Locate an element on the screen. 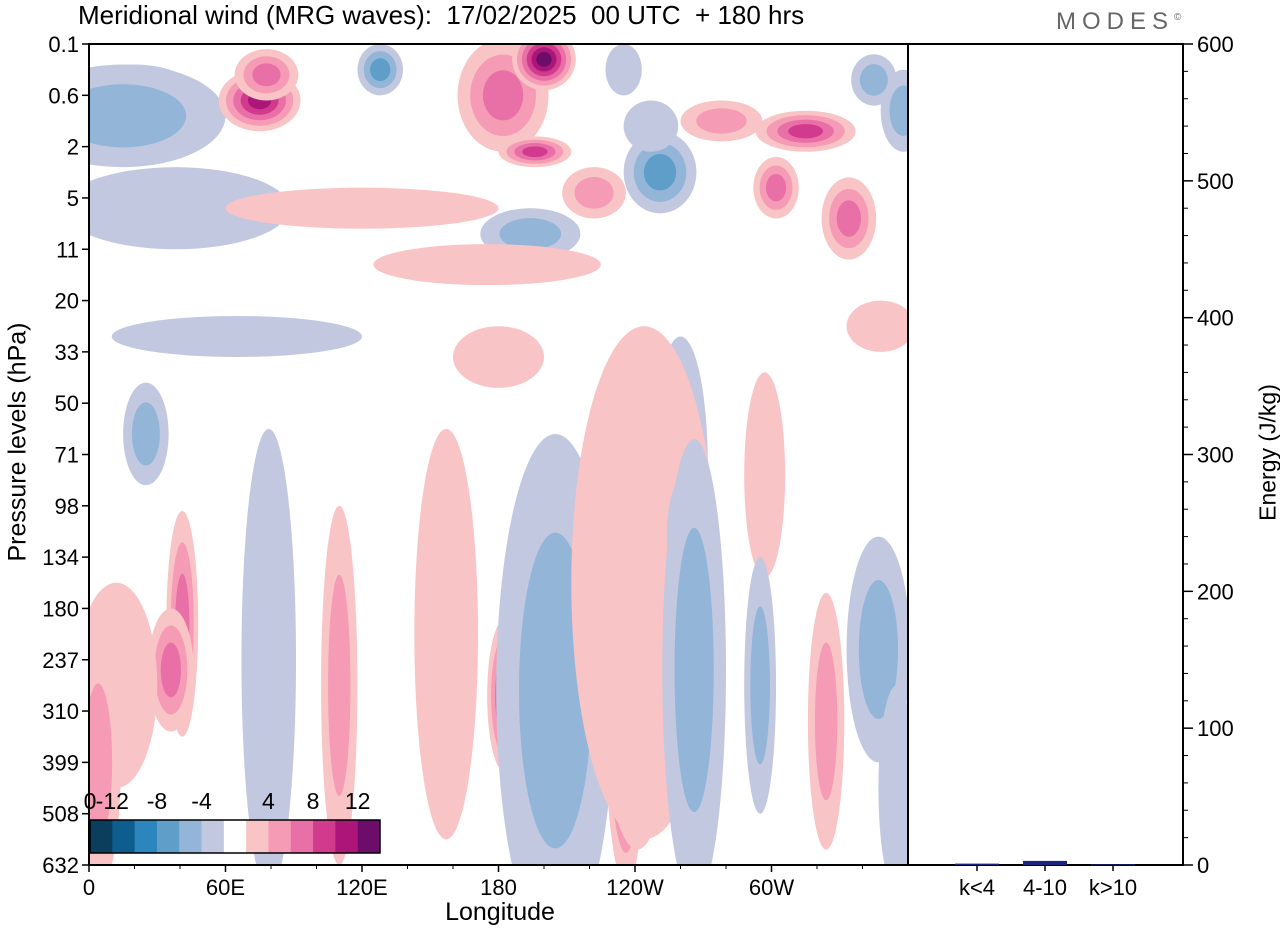 The width and height of the screenshot is (1280, 935). colorbar-tick-label: 12 is located at coordinates (358, 801).